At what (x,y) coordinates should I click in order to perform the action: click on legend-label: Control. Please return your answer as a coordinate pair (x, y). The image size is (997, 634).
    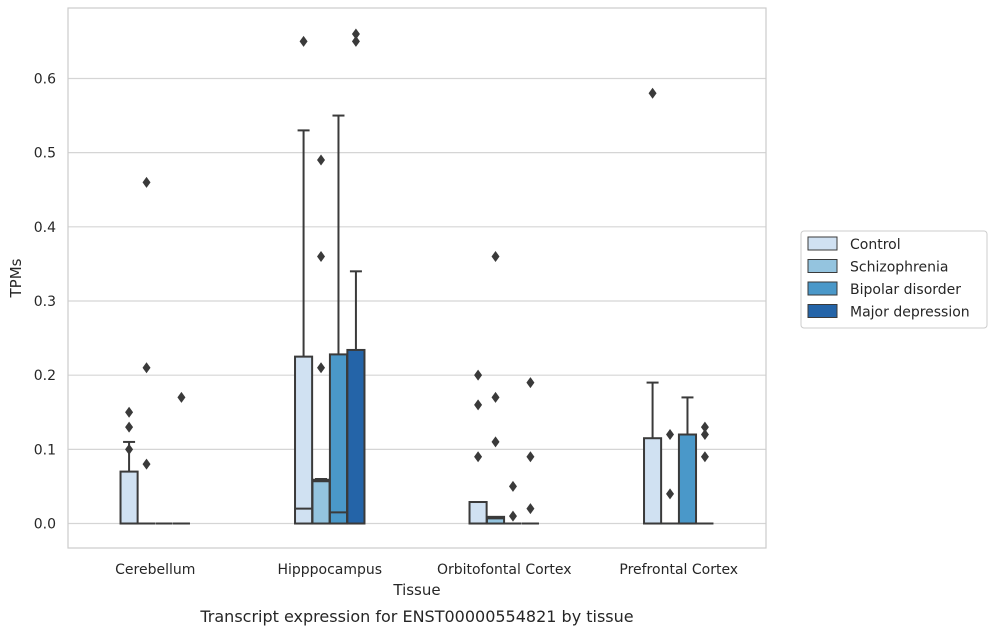
    Looking at the image, I should click on (875, 245).